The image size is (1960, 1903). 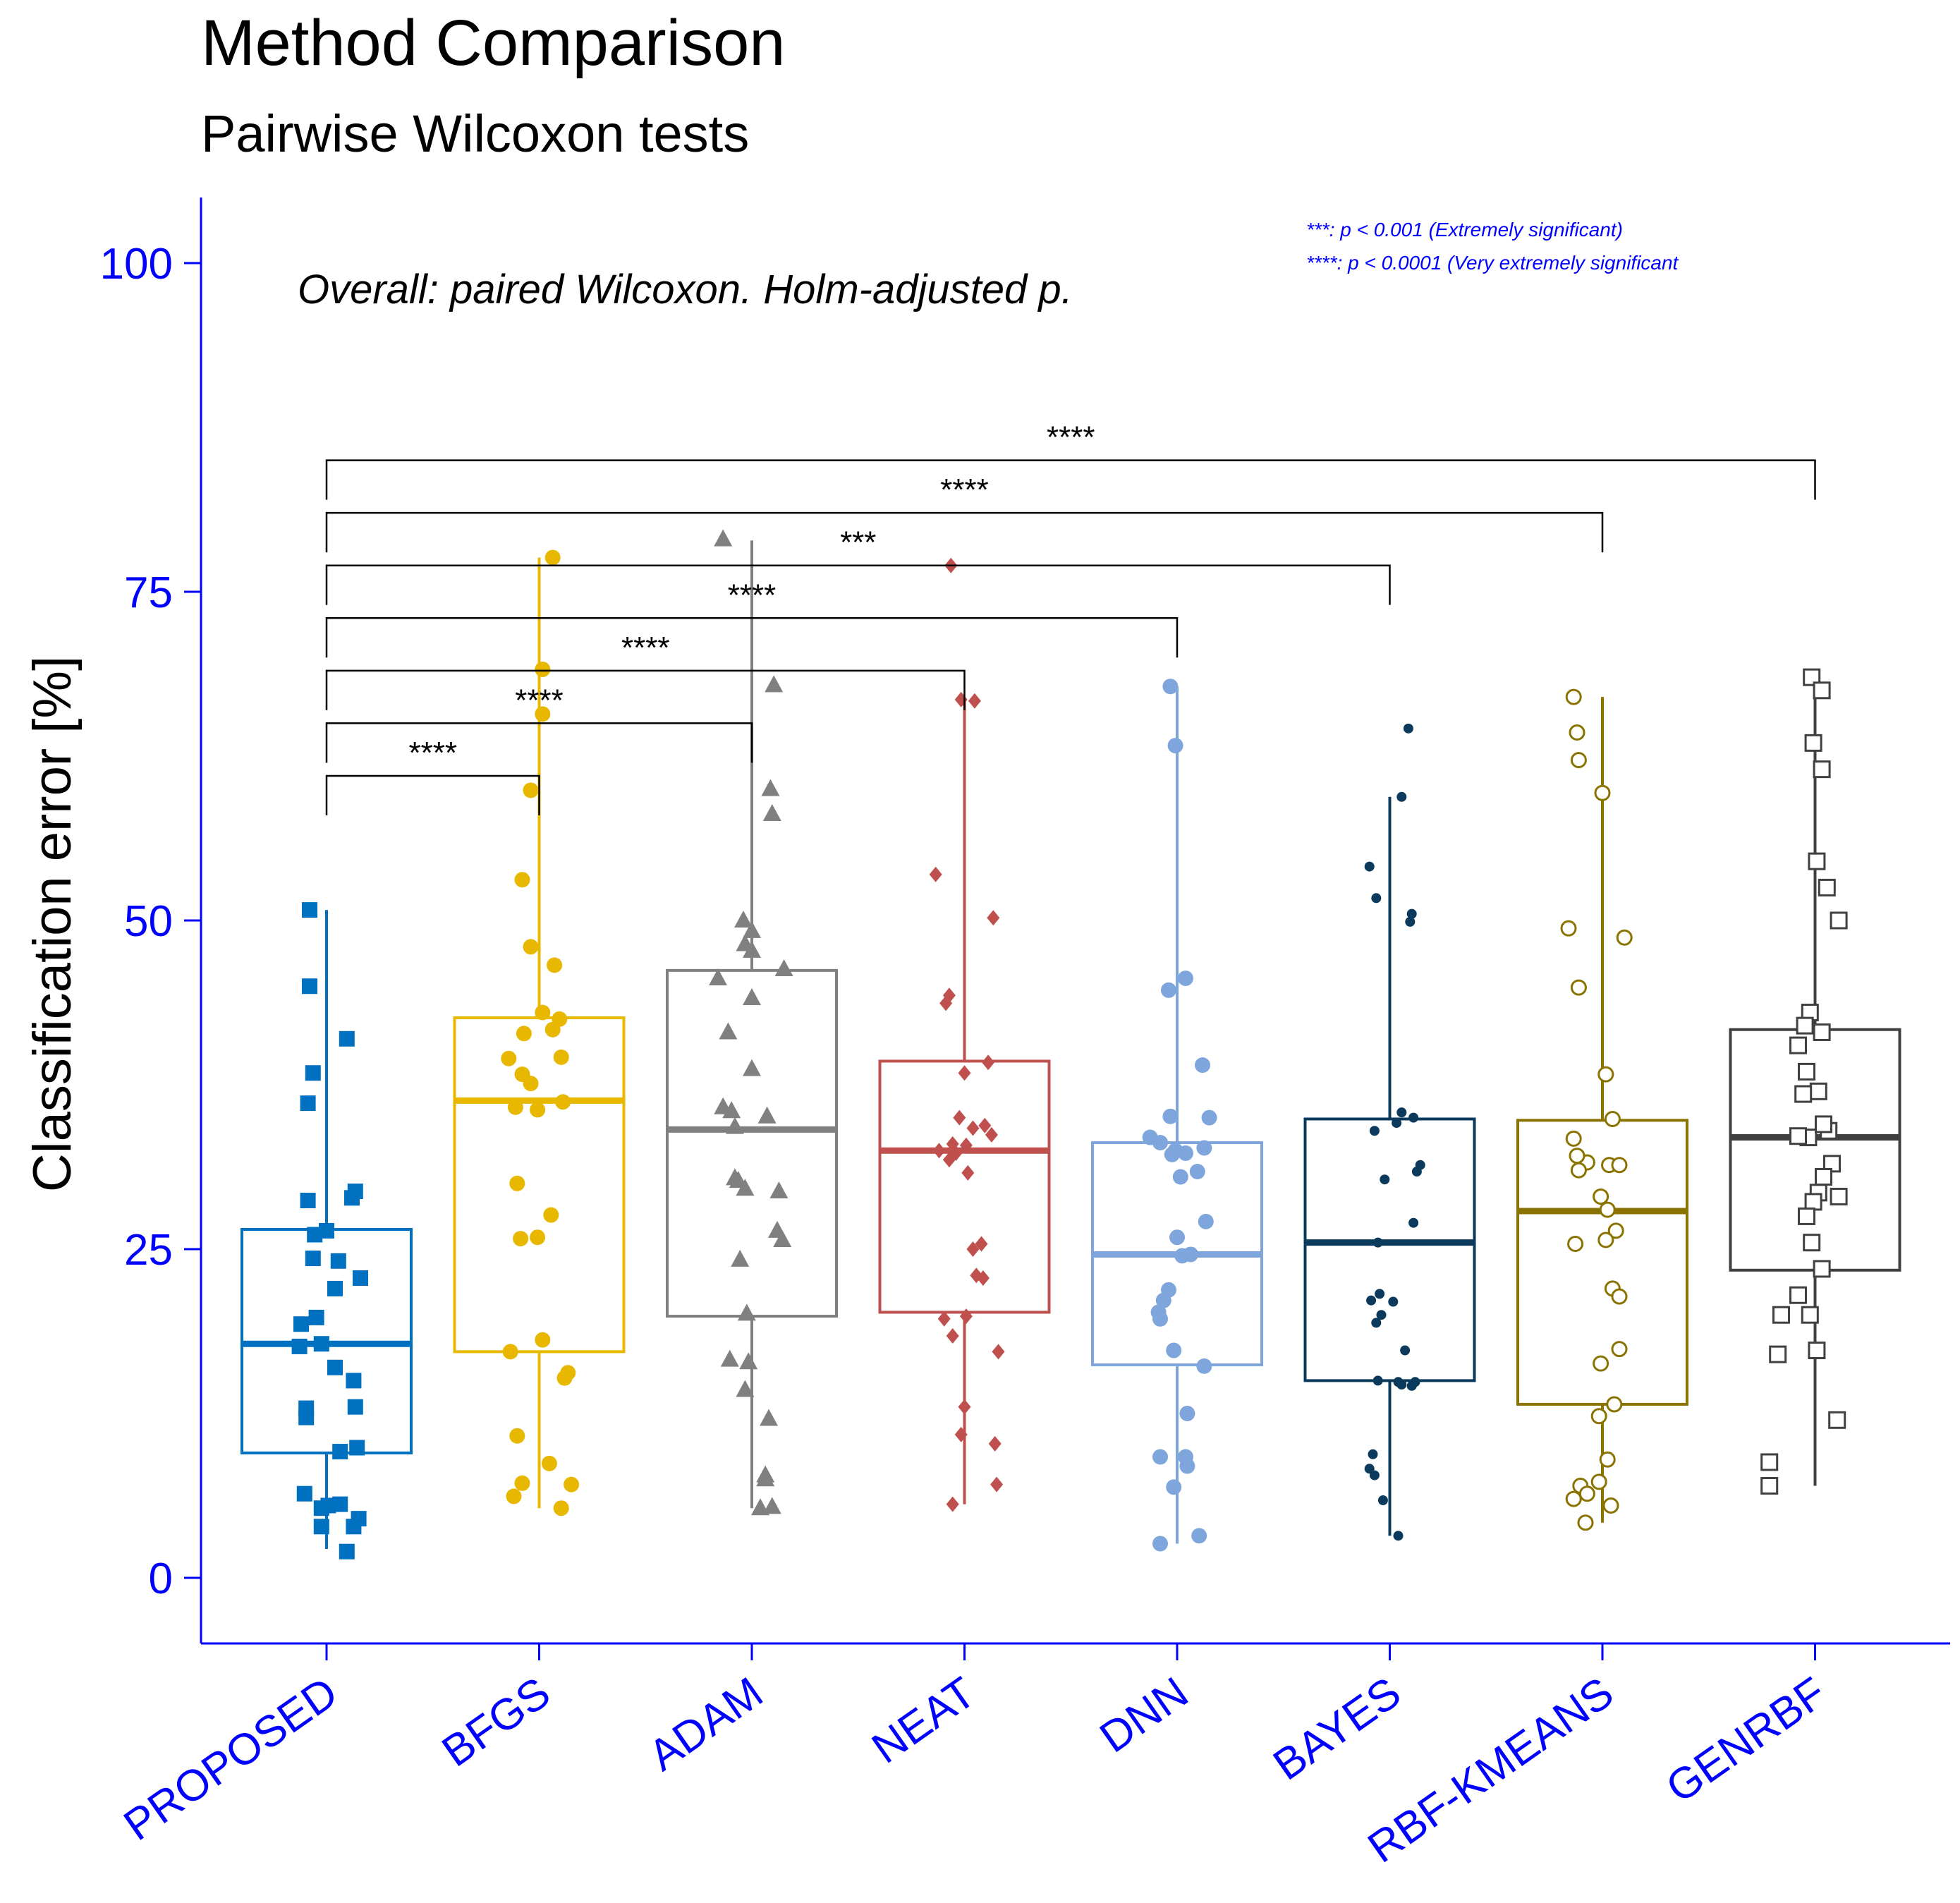 What do you see at coordinates (161, 1579) in the screenshot?
I see `y-tick-label: 0` at bounding box center [161, 1579].